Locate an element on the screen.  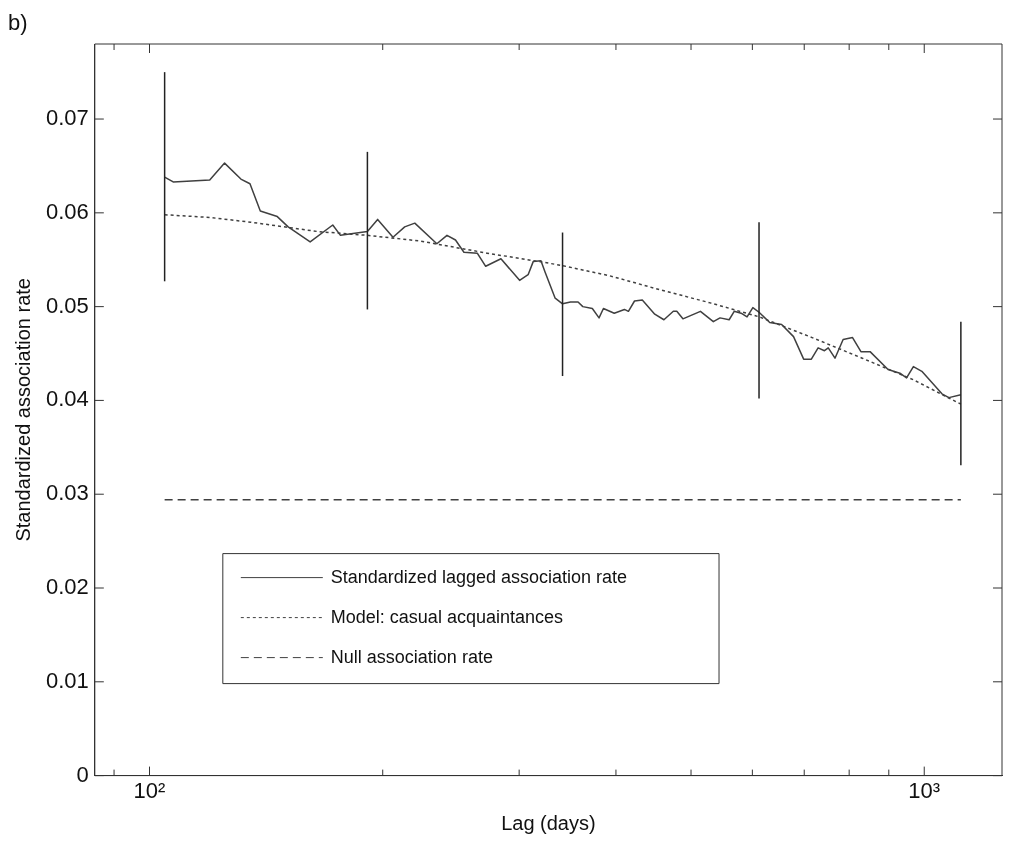
y-axis-title: Standardized association rate is located at coordinates (22, 410).